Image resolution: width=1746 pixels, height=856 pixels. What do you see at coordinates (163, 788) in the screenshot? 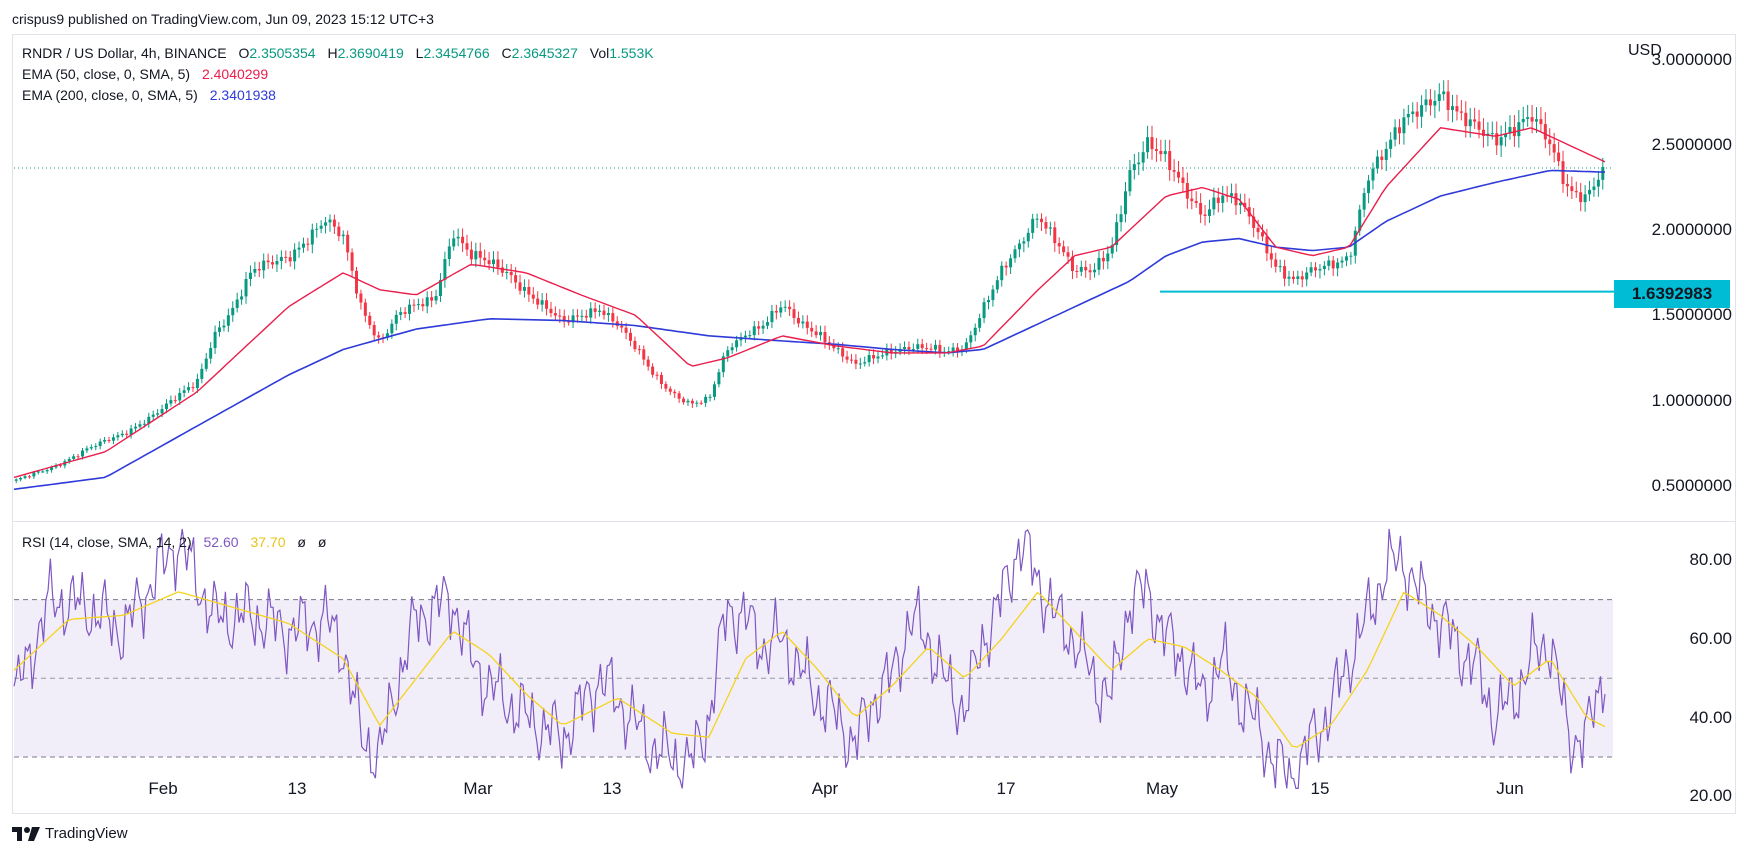
I see `time-tick-label: Feb` at bounding box center [163, 788].